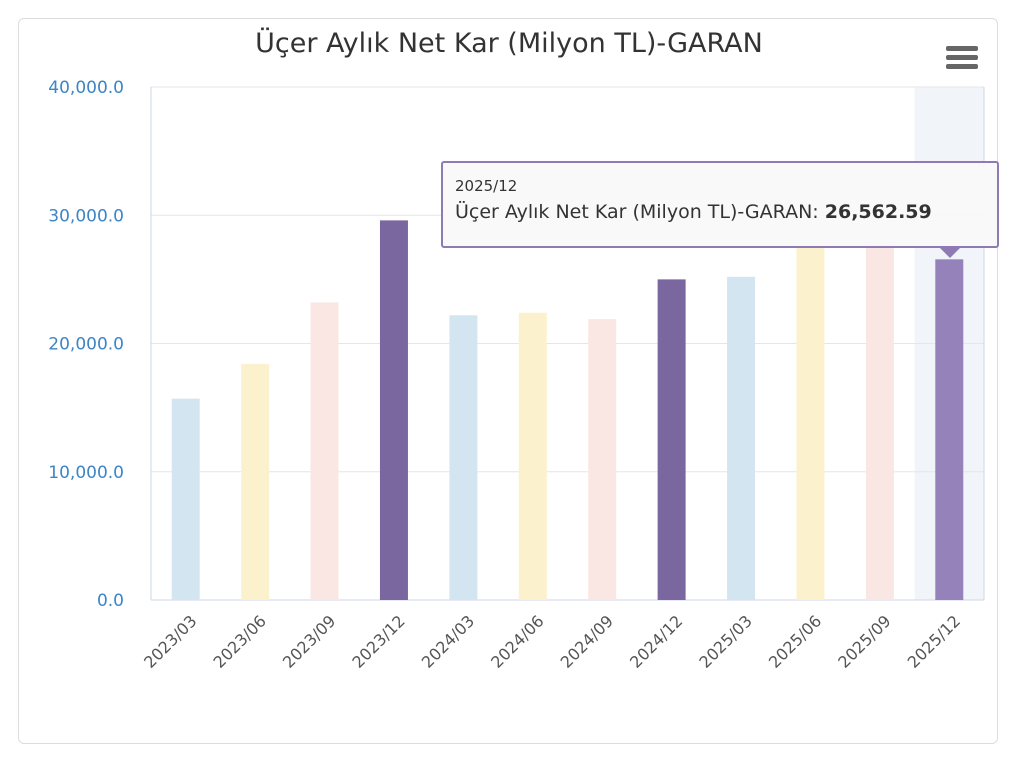 This screenshot has height=768, width=1024. I want to click on x-tick-label: 2023/12, so click(378, 641).